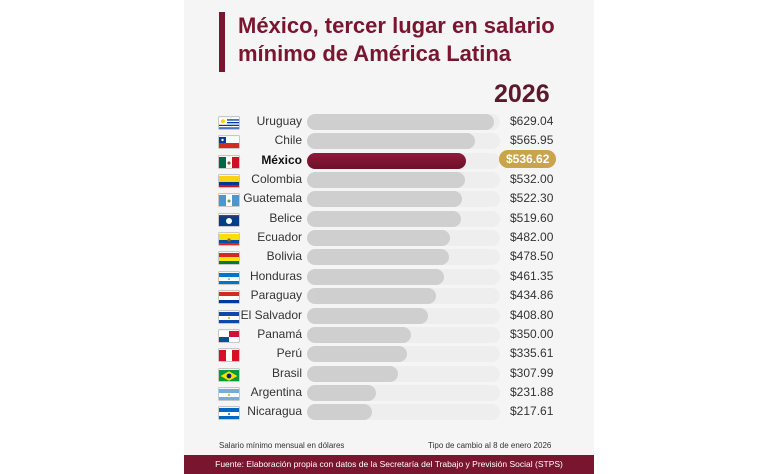 The image size is (768, 474). I want to click on footnote-exchange-rate: Tipo de cambio al 8 de enero 2026, so click(490, 445).